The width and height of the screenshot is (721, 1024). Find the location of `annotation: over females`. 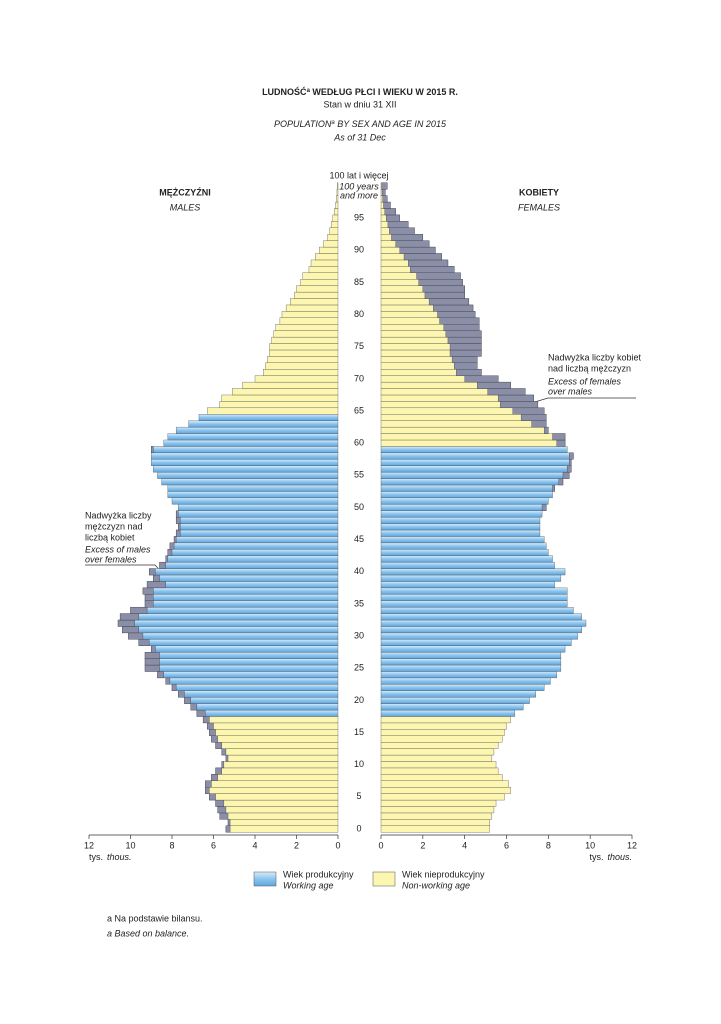

annotation: over females is located at coordinates (111, 559).